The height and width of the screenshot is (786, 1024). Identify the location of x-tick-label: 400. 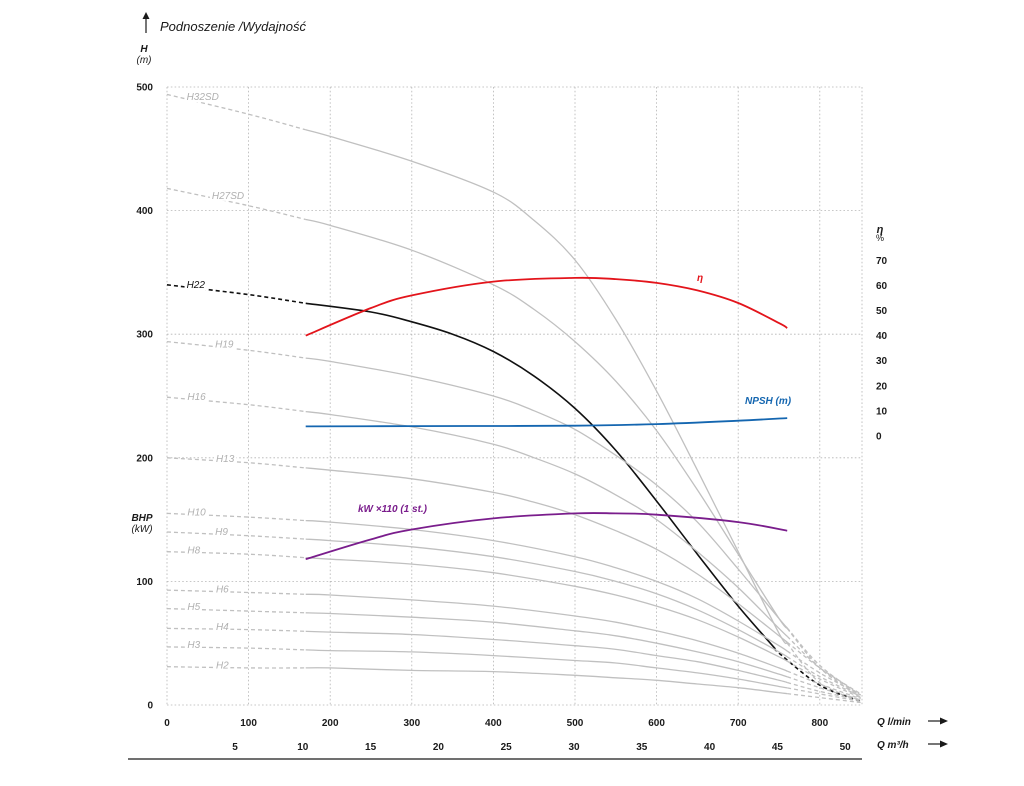
(493, 723).